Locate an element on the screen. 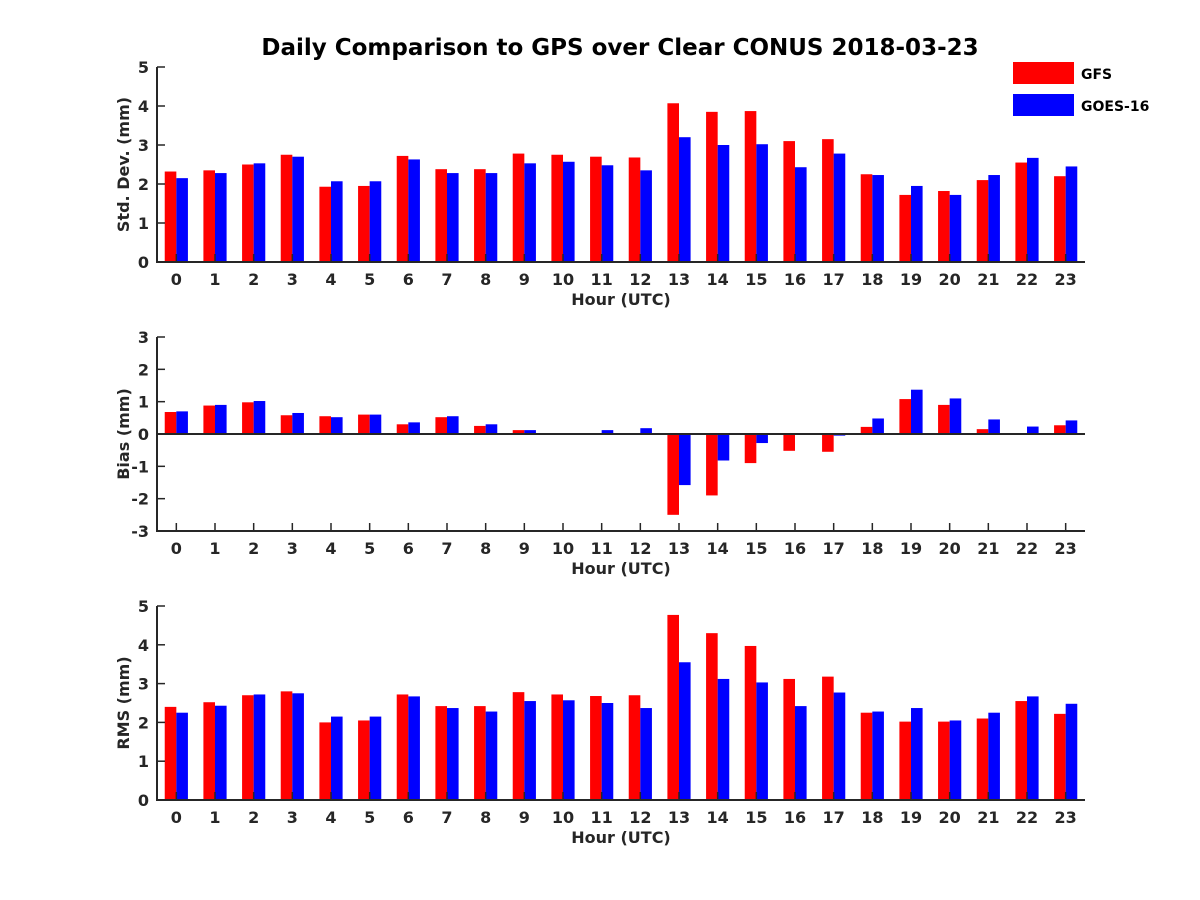 The image size is (1200, 900). legend-label-gfs: GFS is located at coordinates (1096, 75).